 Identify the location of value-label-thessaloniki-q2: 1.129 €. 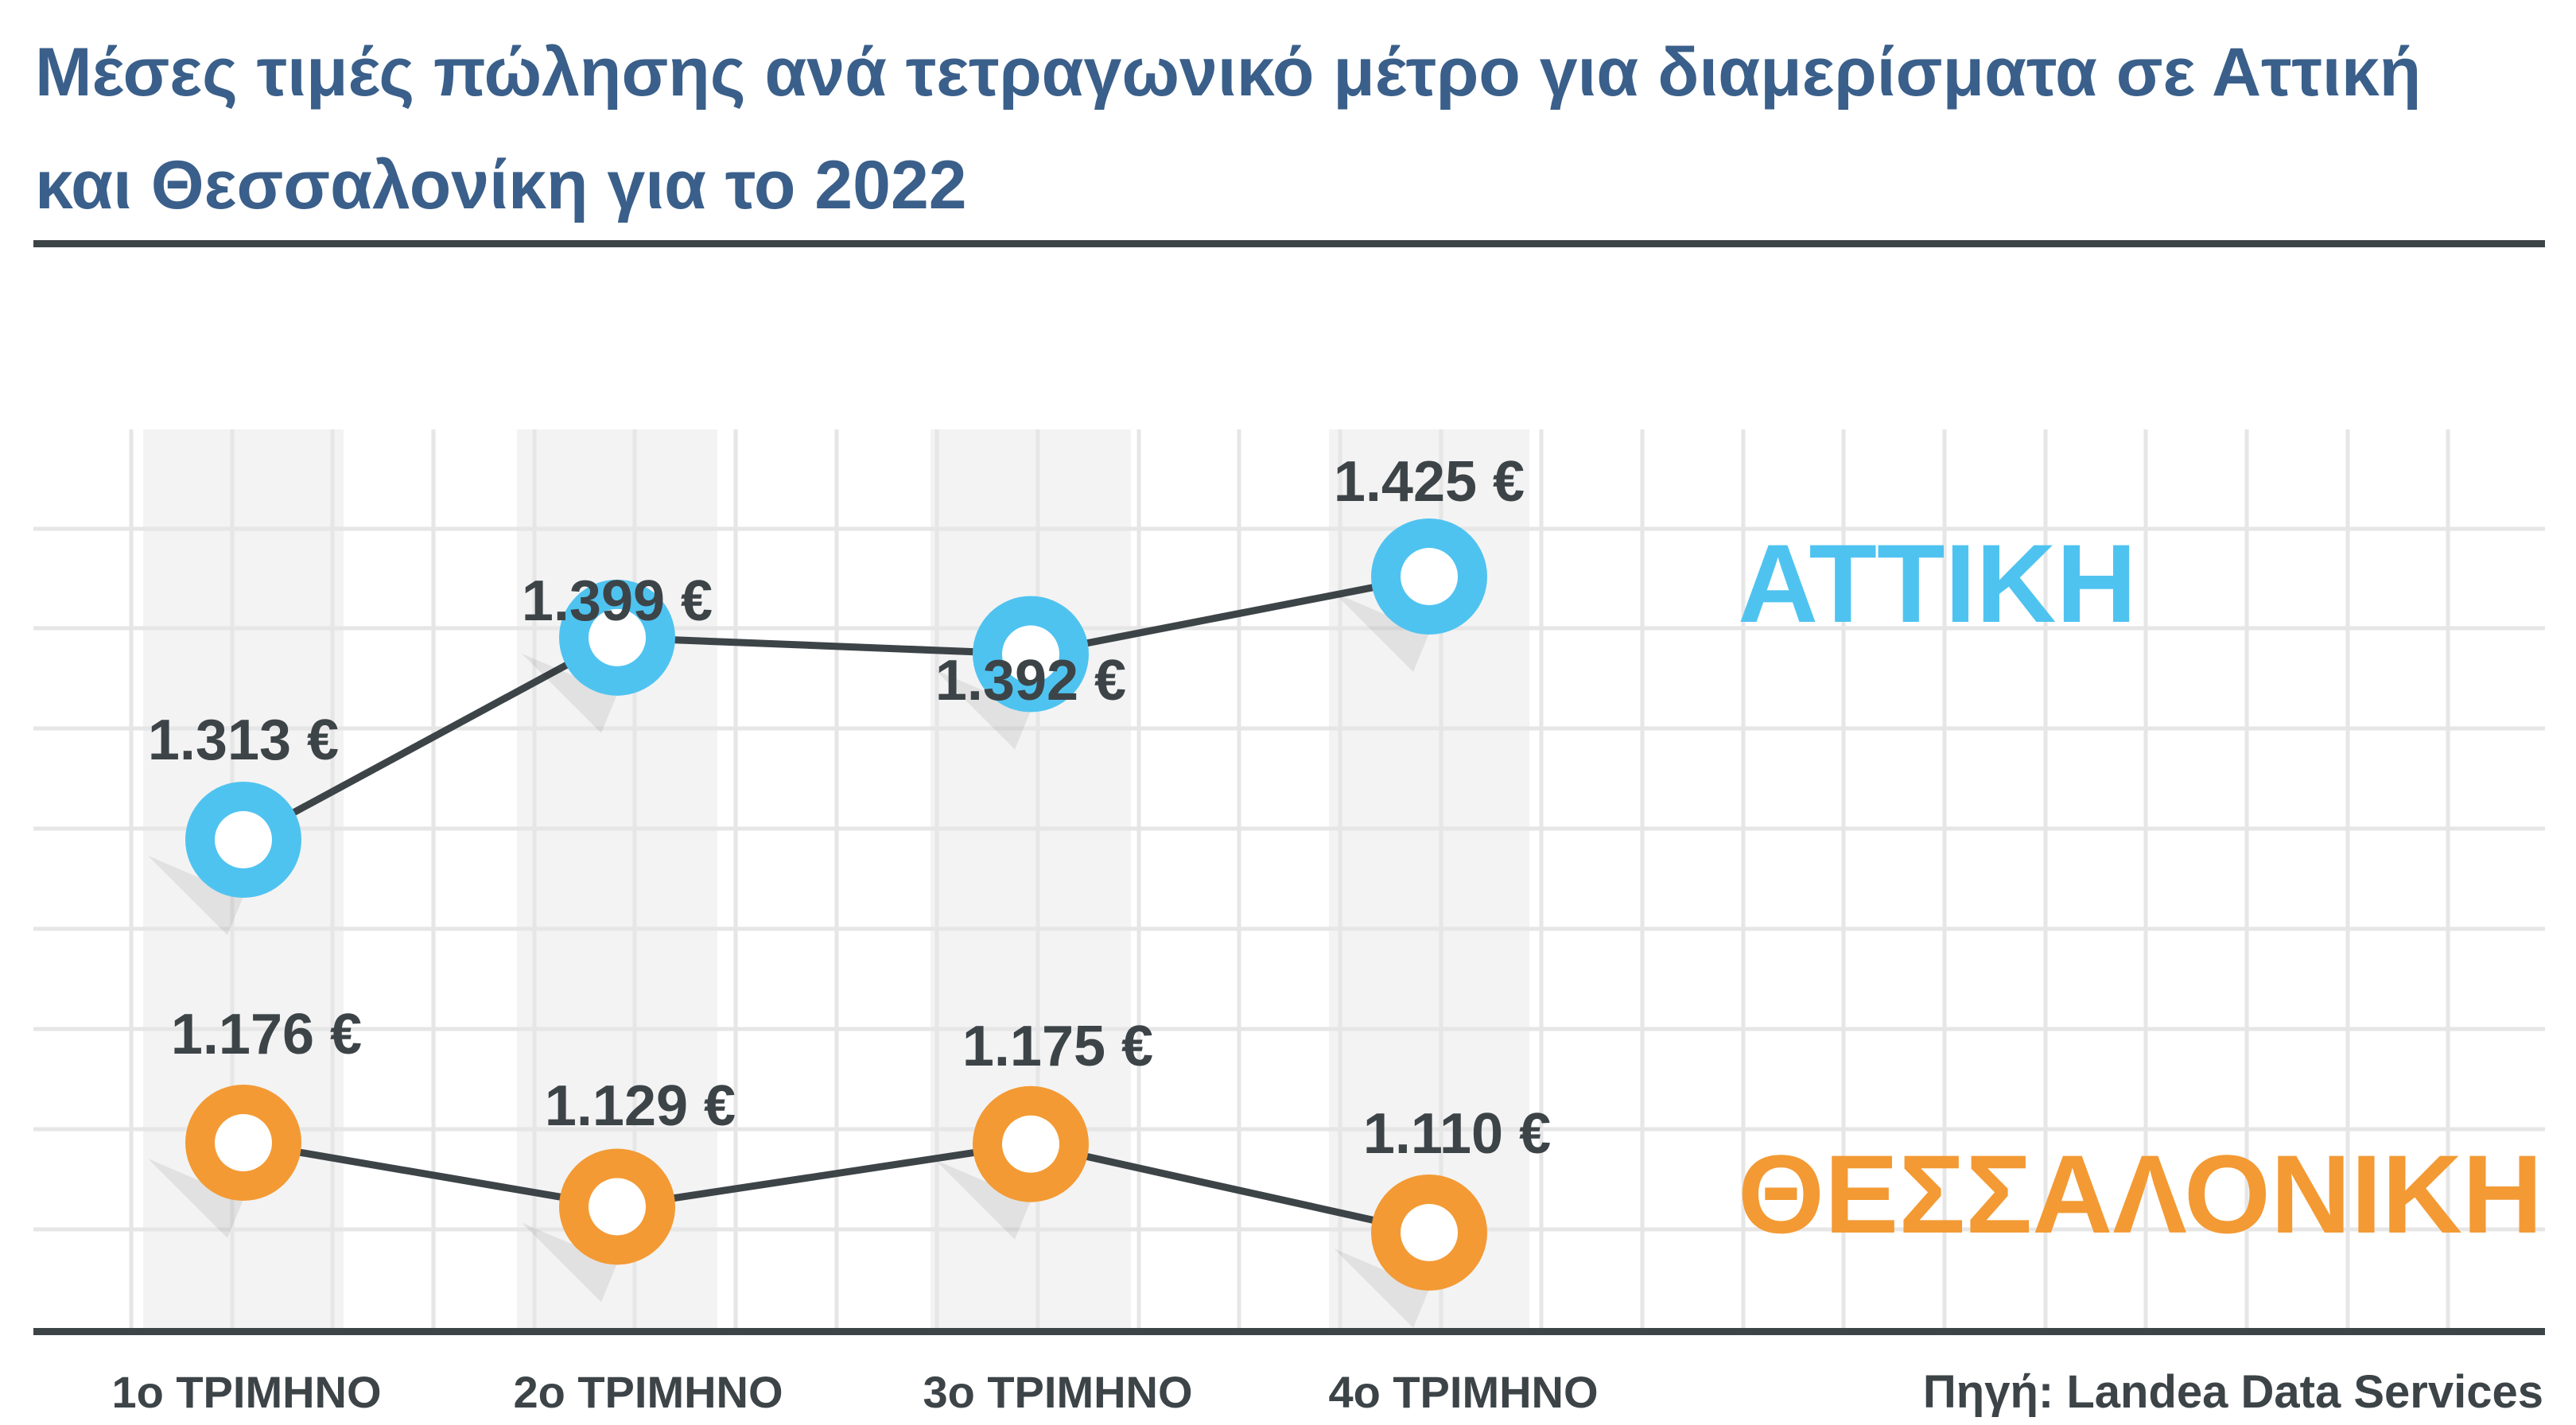
(640, 1106).